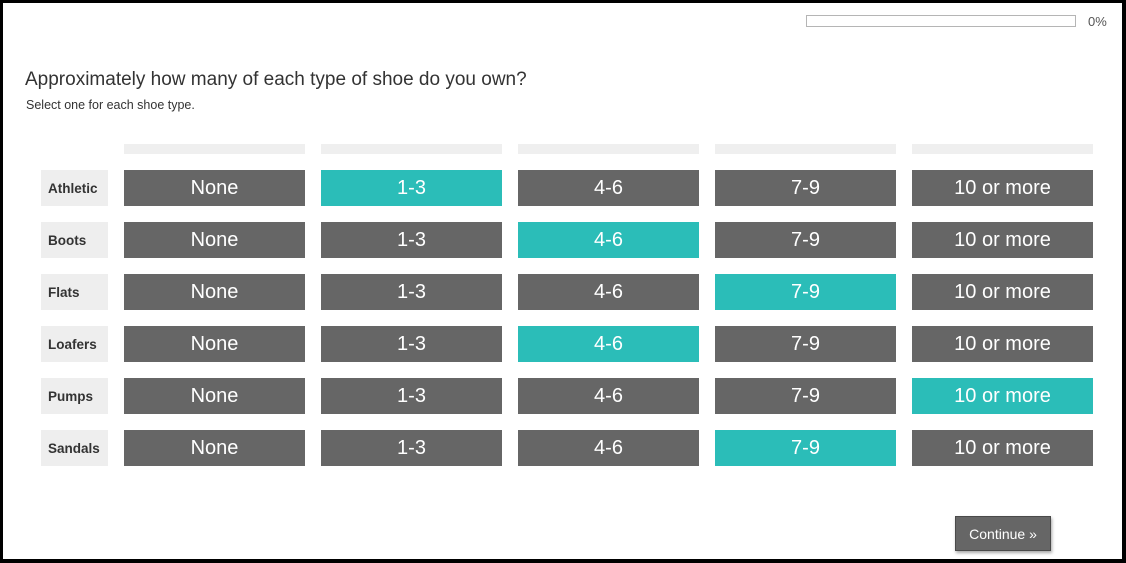 Image resolution: width=1126 pixels, height=563 pixels. Describe the element at coordinates (74, 240) in the screenshot. I see `row-label-boots: Boots` at that location.